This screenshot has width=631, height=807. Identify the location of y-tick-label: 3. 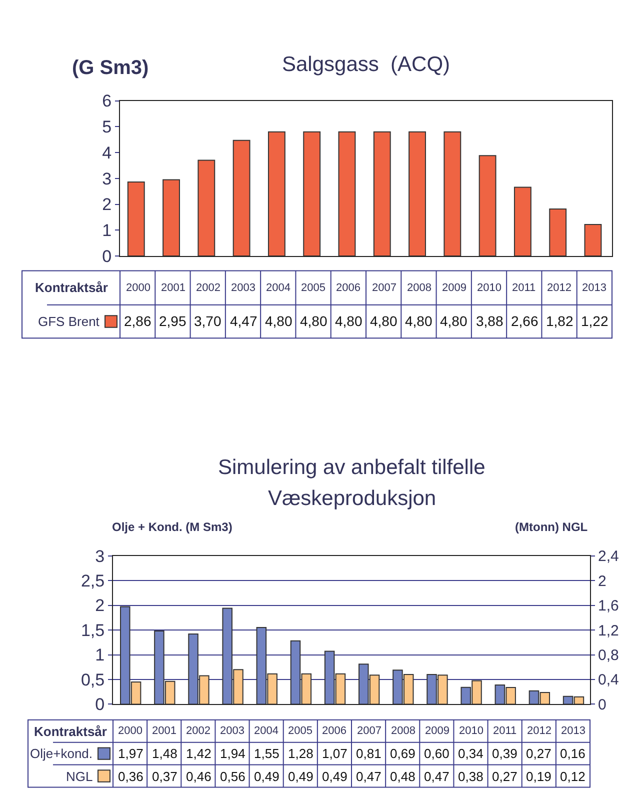
(100, 556).